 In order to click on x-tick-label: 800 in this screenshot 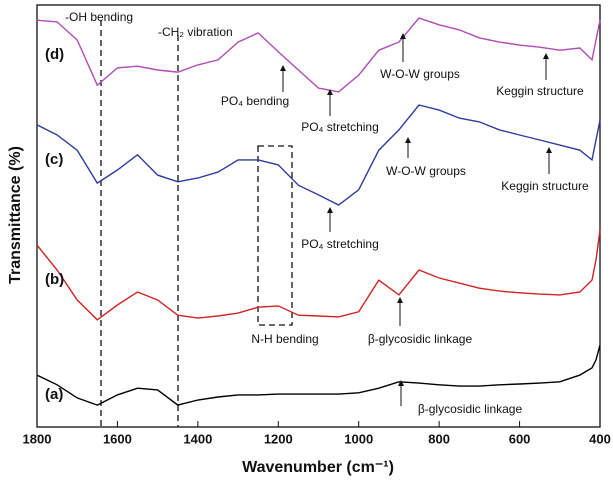, I will do `click(439, 438)`.